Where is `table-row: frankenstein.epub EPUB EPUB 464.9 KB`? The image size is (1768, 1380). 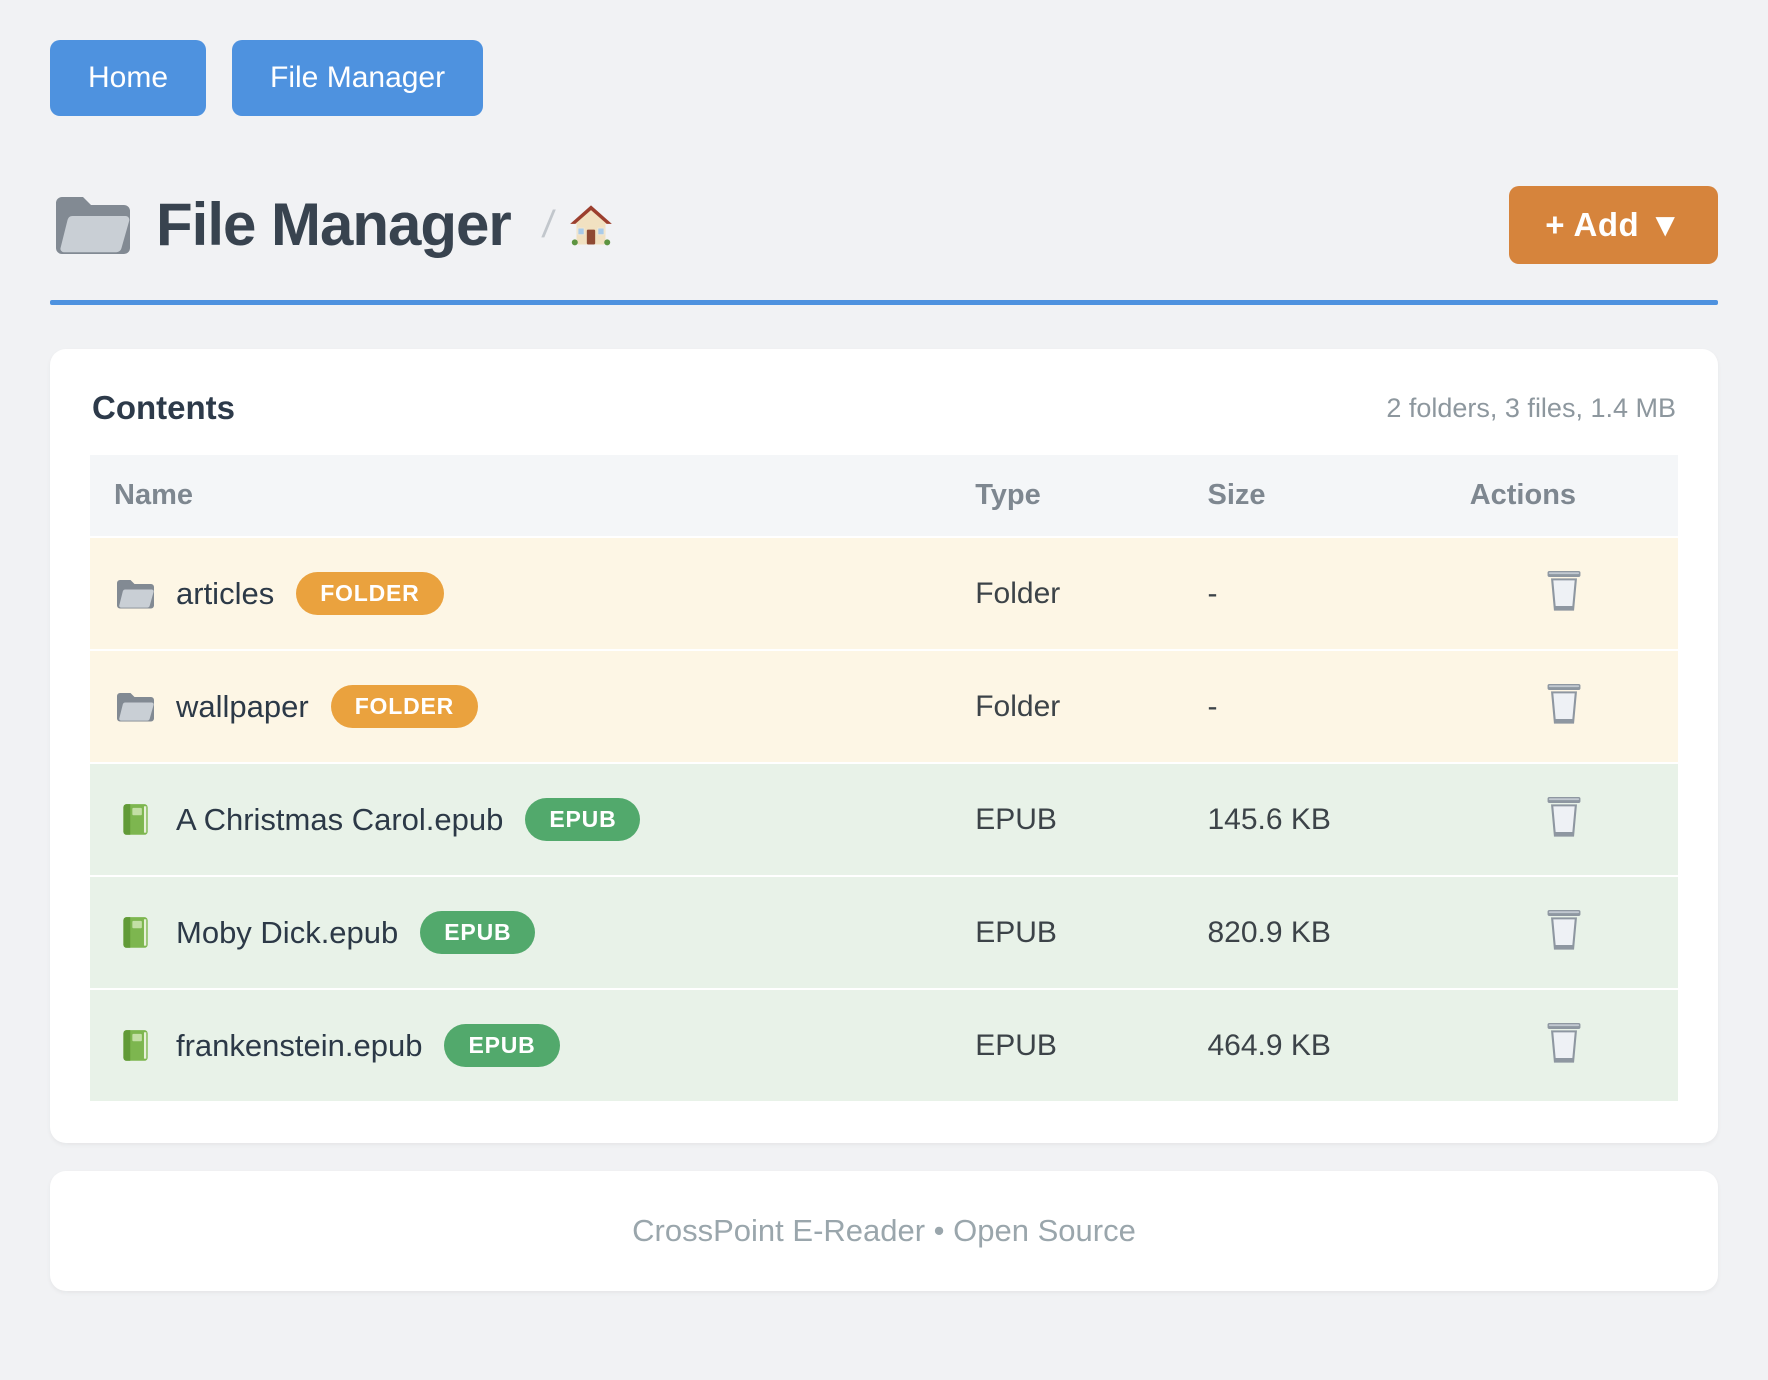 table-row: frankenstein.epub EPUB EPUB 464.9 KB is located at coordinates (884, 1046).